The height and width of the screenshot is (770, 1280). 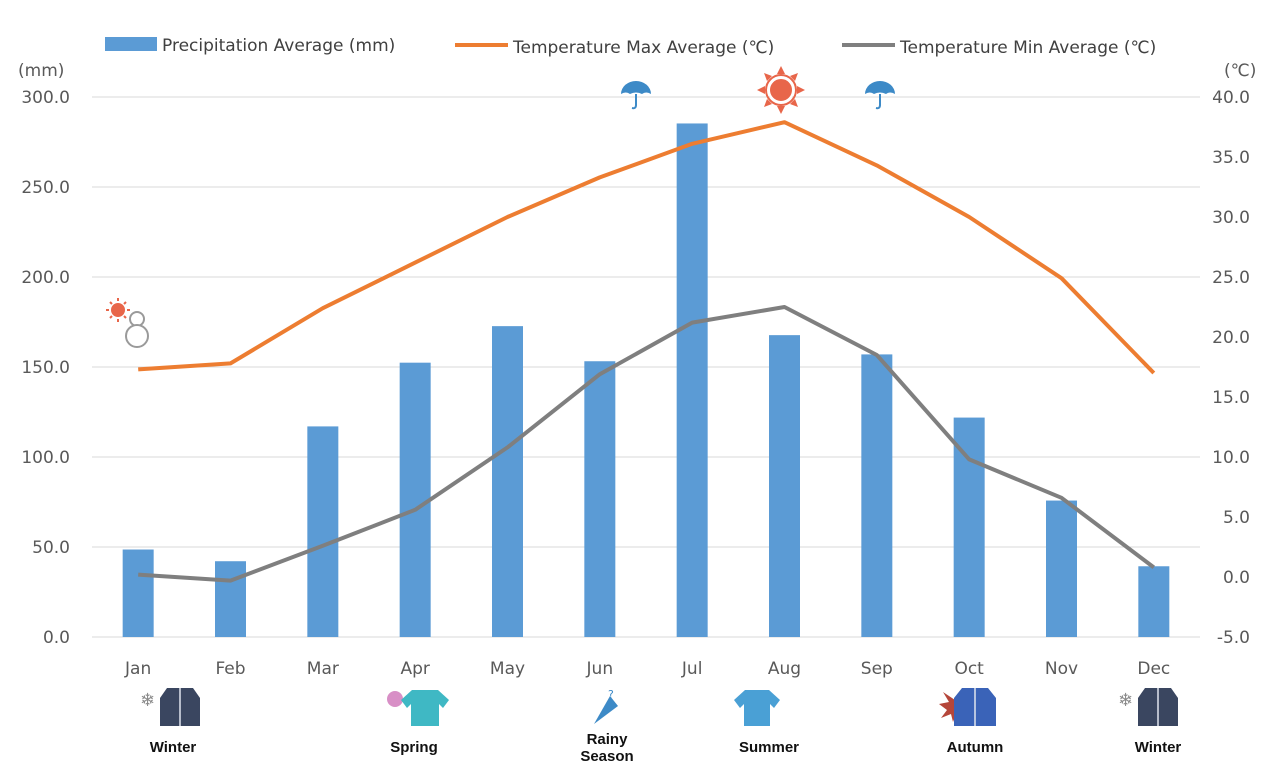 What do you see at coordinates (51, 548) in the screenshot?
I see `left-tick-label: 50.0` at bounding box center [51, 548].